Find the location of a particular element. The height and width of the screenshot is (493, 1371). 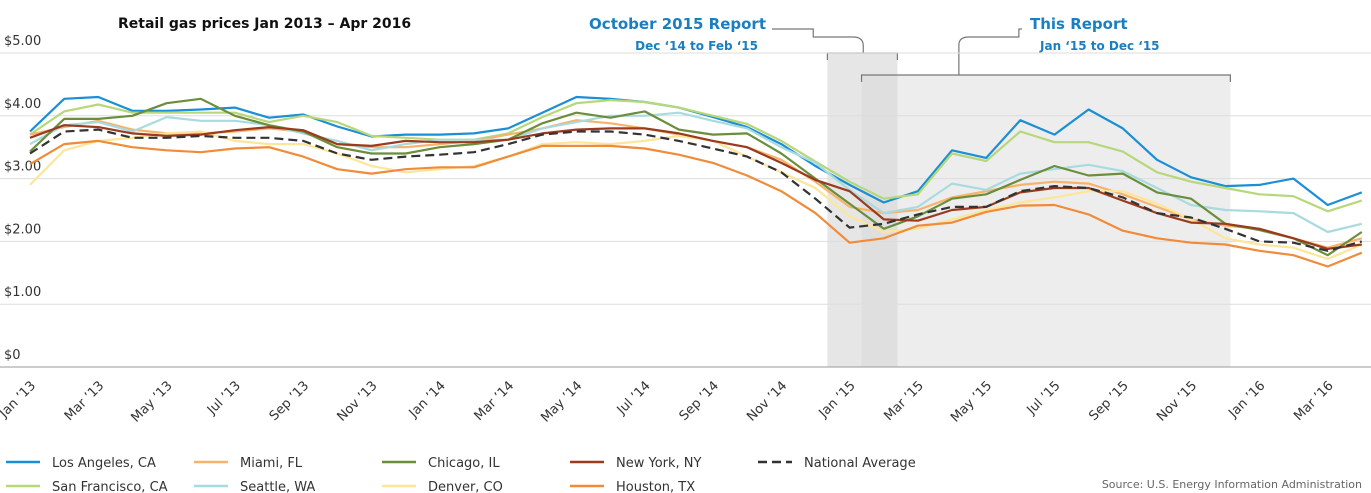

x-tick-label: Jul ’13 is located at coordinates (224, 398).